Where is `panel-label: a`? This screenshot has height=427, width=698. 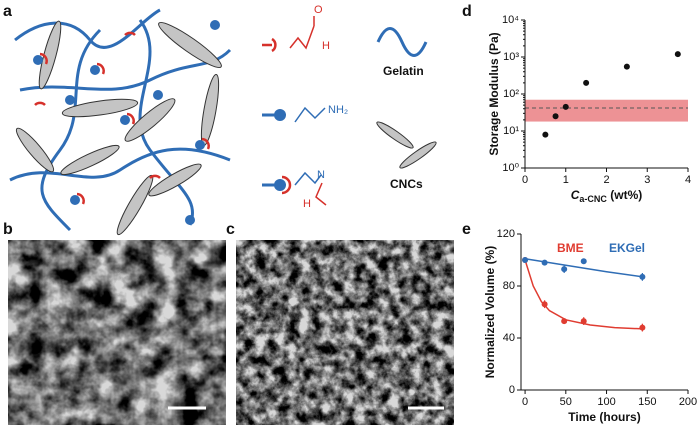 panel-label: a is located at coordinates (7, 11).